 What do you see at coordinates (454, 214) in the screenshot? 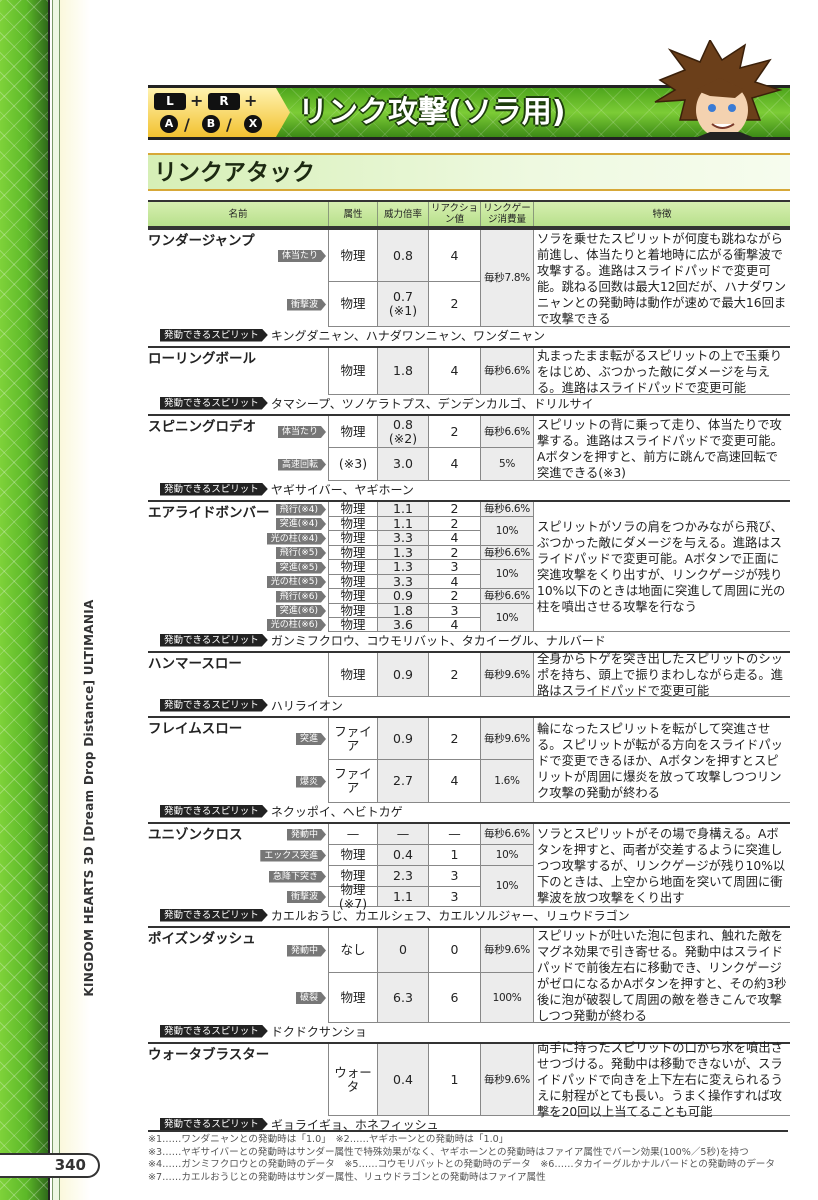
I see `col-reaction: リアクション値` at bounding box center [454, 214].